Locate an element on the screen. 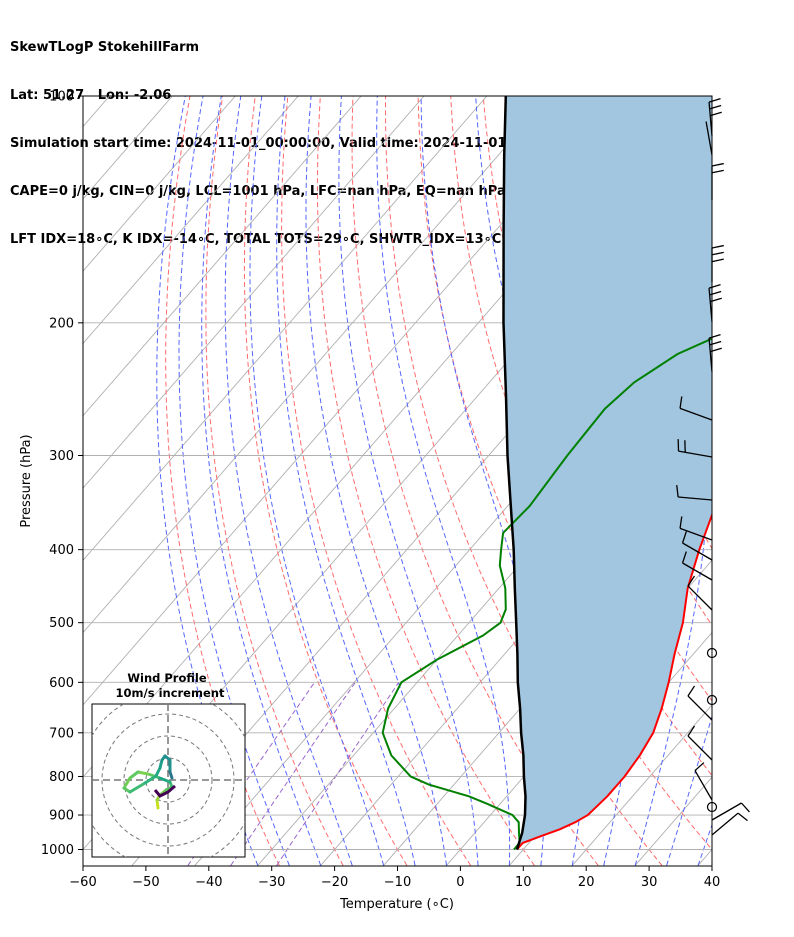 This screenshot has width=794, height=937. mixing-ratio-line is located at coordinates (293, 774).